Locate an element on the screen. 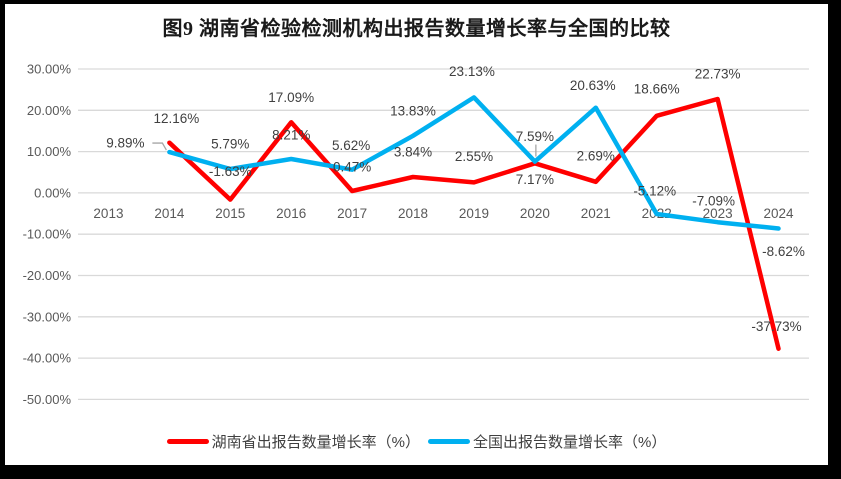 This screenshot has width=841, height=479. y-axis-tick-label: -20.00% is located at coordinates (47, 275).